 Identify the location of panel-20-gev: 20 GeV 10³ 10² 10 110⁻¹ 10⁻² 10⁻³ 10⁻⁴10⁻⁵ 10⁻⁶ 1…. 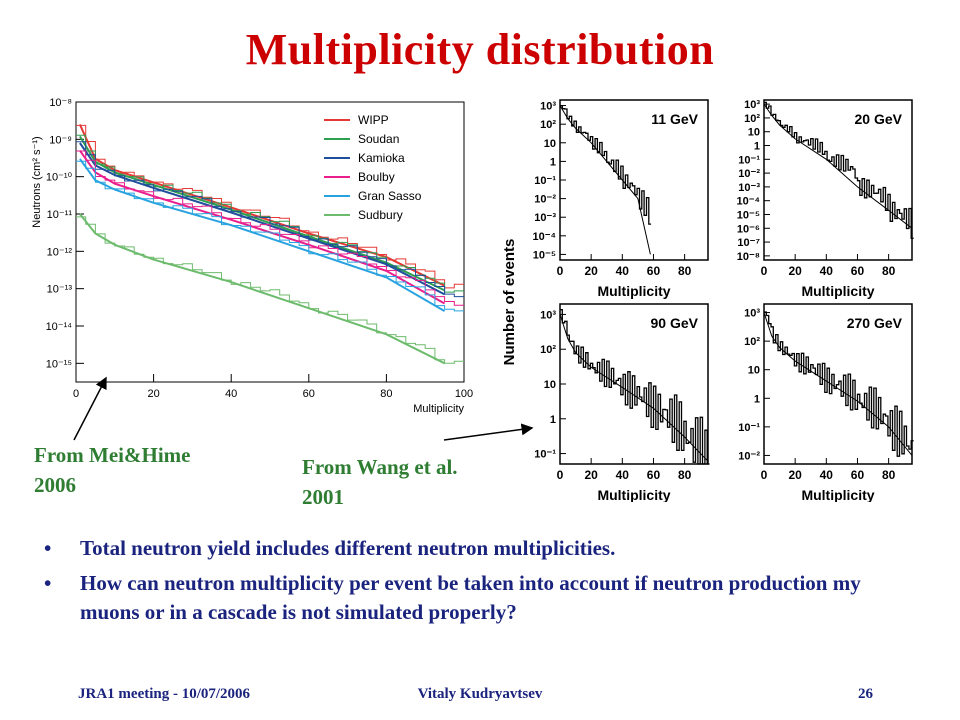
(825, 199).